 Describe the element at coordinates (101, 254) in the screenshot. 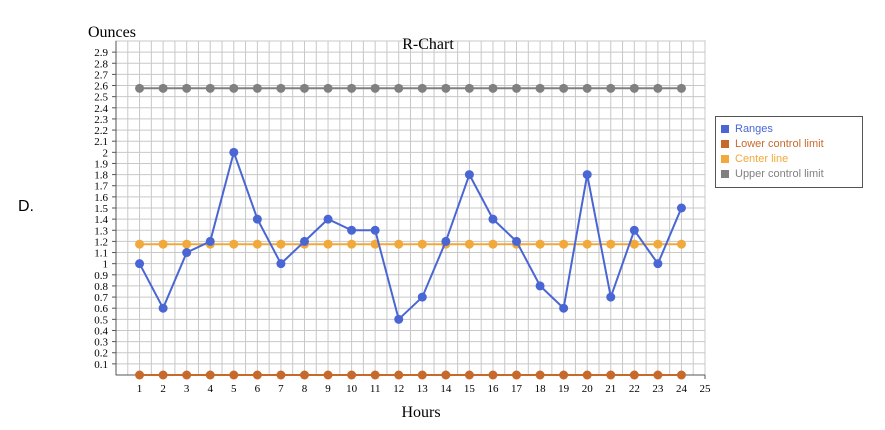

I see `y-tick-label: 1.1` at that location.